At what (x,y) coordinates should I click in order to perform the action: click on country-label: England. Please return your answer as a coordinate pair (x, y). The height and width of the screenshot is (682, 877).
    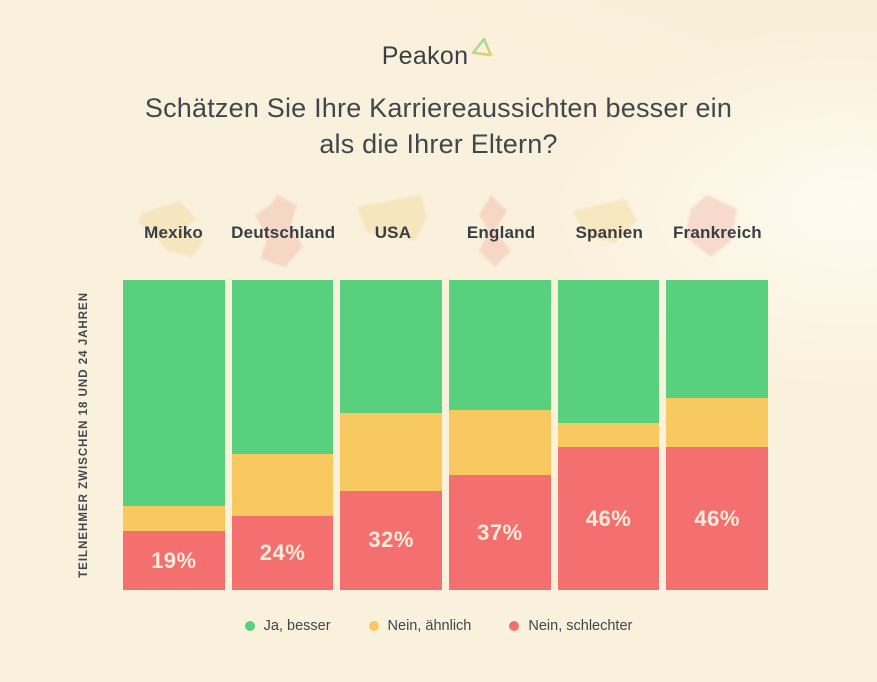
    Looking at the image, I should click on (501, 232).